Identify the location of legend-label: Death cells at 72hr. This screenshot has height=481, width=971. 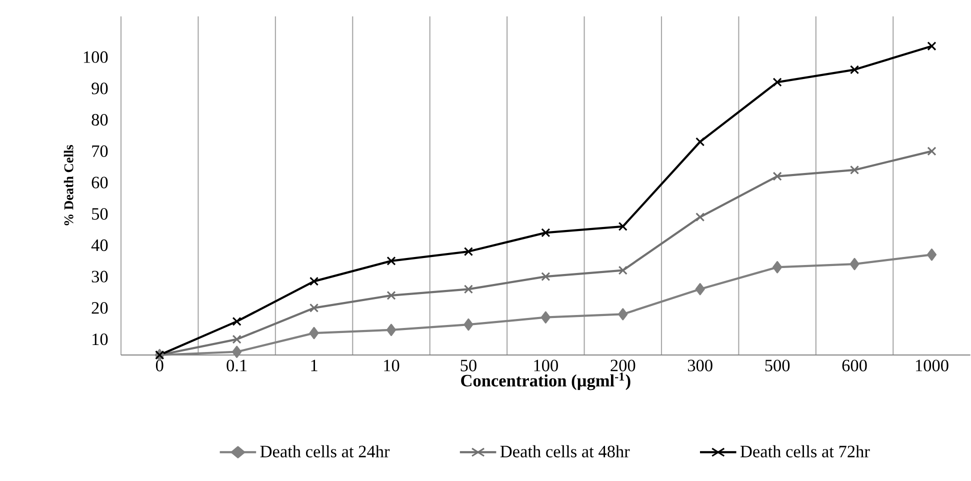
(805, 451).